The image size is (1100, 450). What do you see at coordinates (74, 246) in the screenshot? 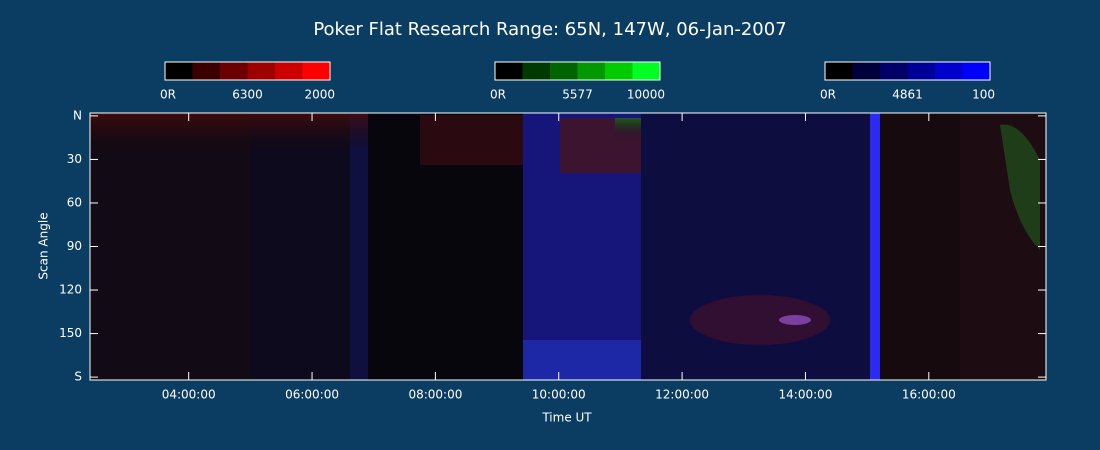
I see `y-tick-label: 90` at bounding box center [74, 246].